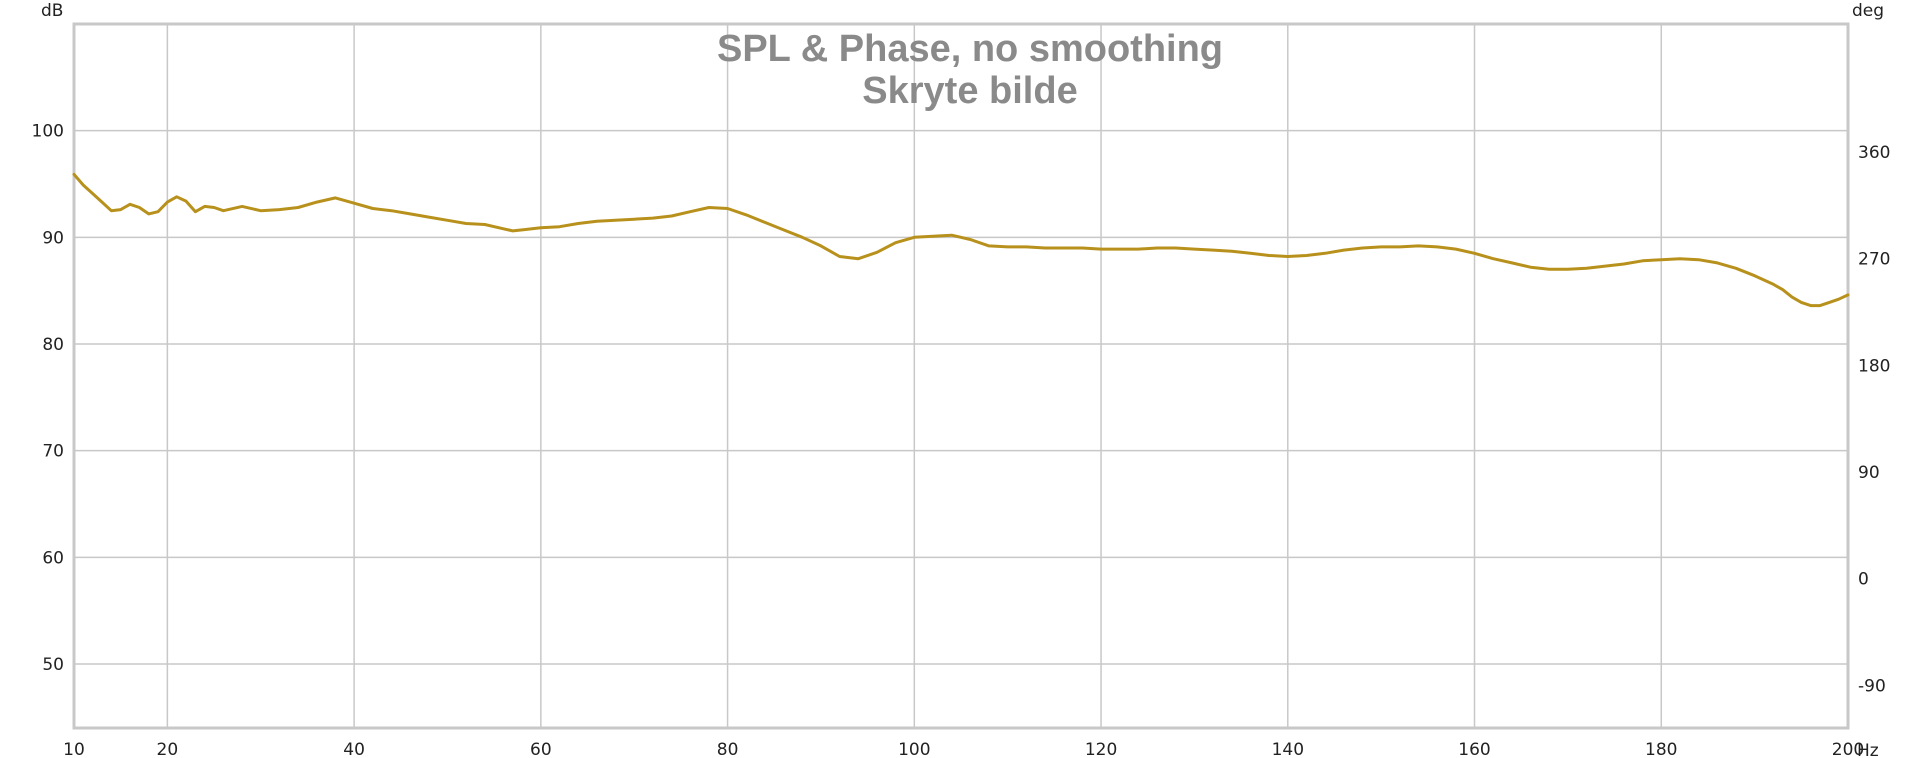  I want to click on y-axis-label: dB, so click(52, 11).